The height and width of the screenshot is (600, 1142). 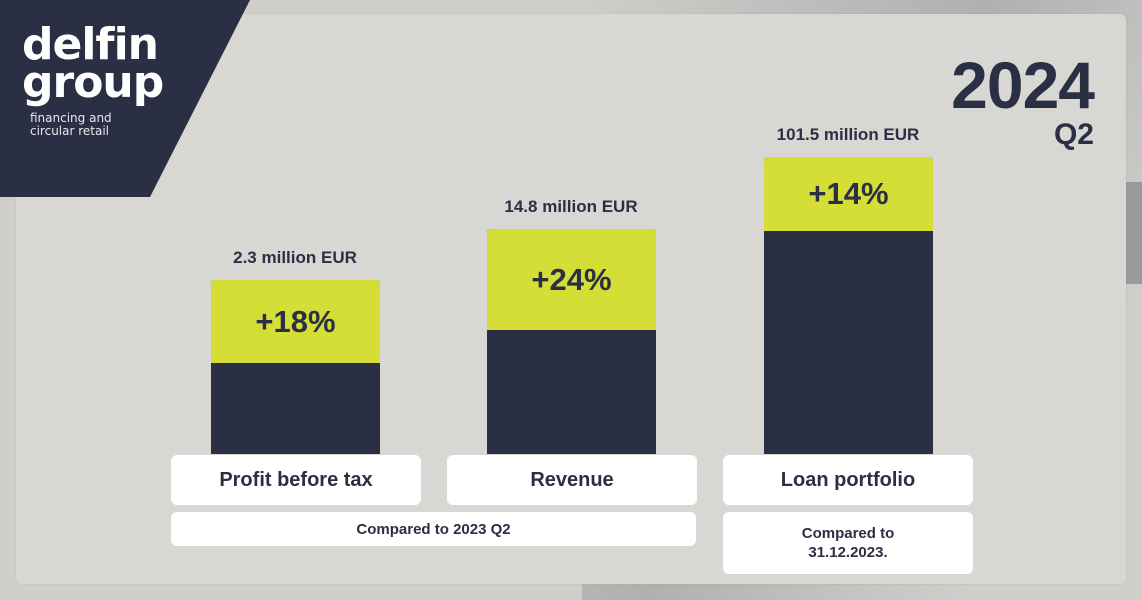 I want to click on comparison-note-2: Compared to 31.12.2023., so click(x=848, y=543).